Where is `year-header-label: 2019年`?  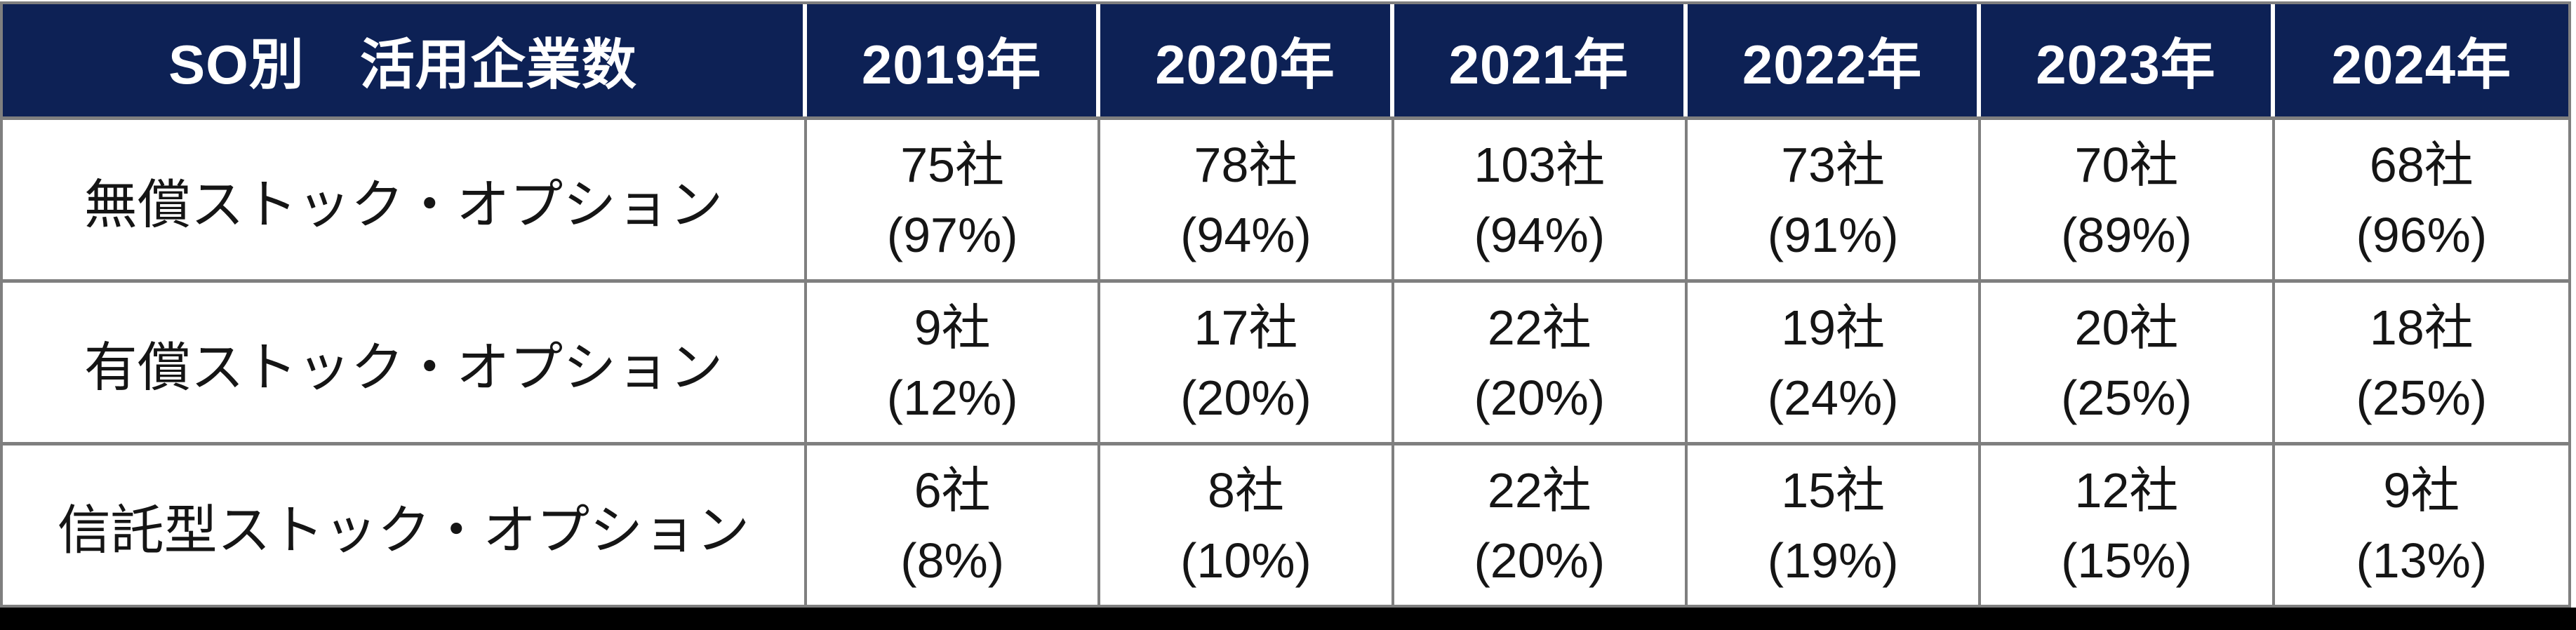
year-header-label: 2019年 is located at coordinates (951, 64).